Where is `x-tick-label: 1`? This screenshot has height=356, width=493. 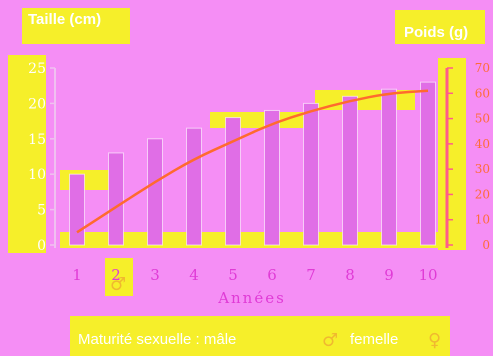 x-tick-label: 1 is located at coordinates (77, 275).